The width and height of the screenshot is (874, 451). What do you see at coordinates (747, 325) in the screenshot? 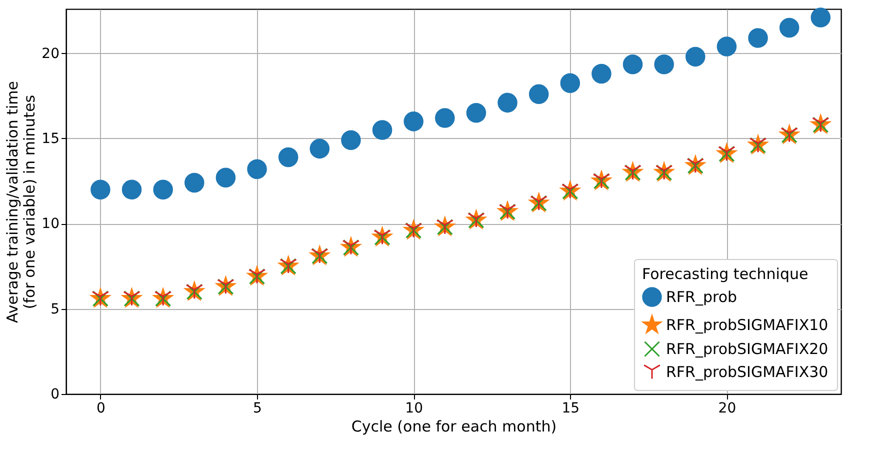
I see `legend-label: RFR_probSIGMAFIX10` at bounding box center [747, 325].